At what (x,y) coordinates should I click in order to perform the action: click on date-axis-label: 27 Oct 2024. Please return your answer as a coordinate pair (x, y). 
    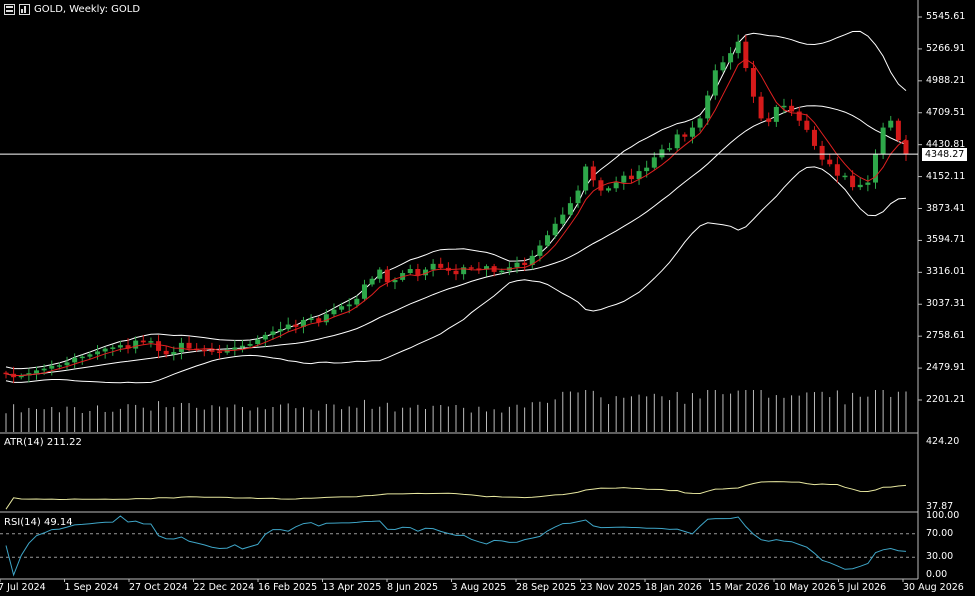
    Looking at the image, I should click on (158, 587).